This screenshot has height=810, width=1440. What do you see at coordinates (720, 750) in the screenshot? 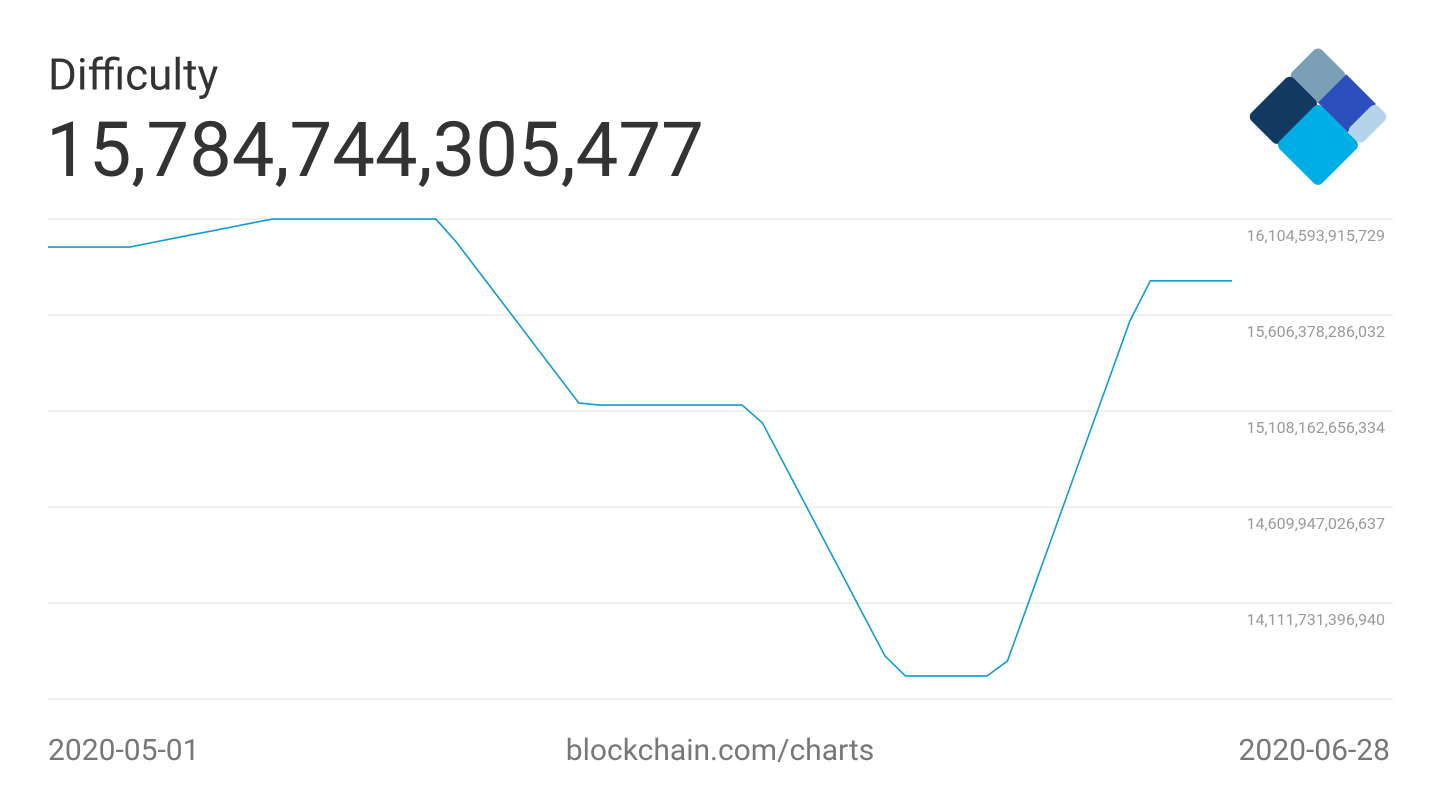
I see `source: blockchain.com/charts` at bounding box center [720, 750].